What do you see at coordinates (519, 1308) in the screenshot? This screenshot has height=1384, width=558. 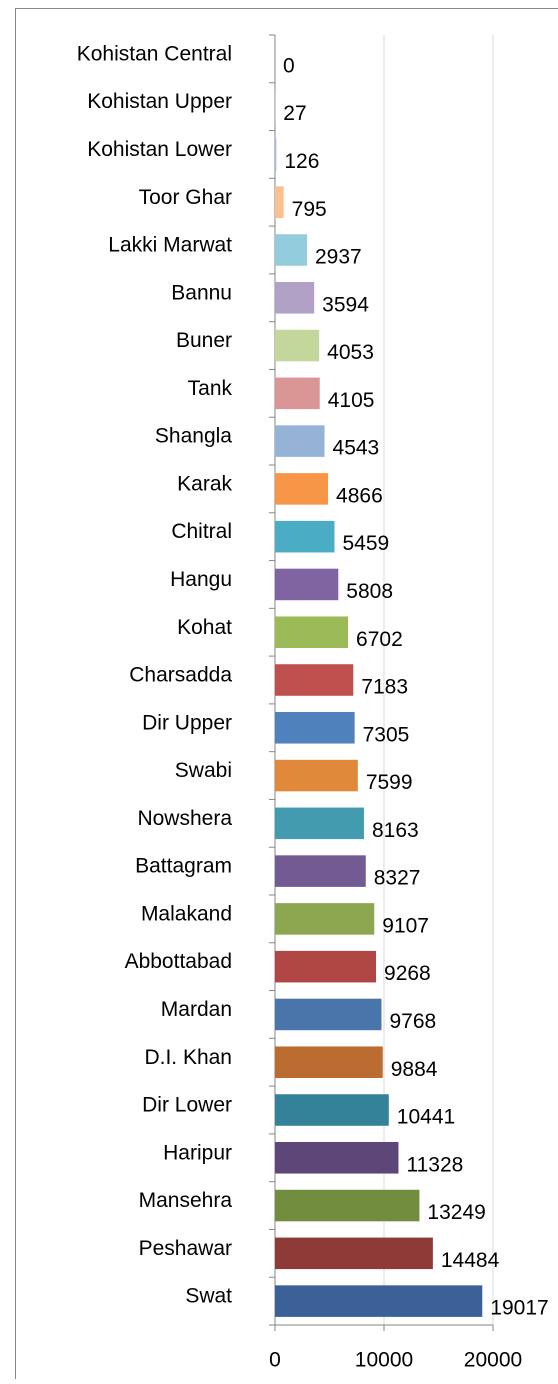 I see `value-label: 19017` at bounding box center [519, 1308].